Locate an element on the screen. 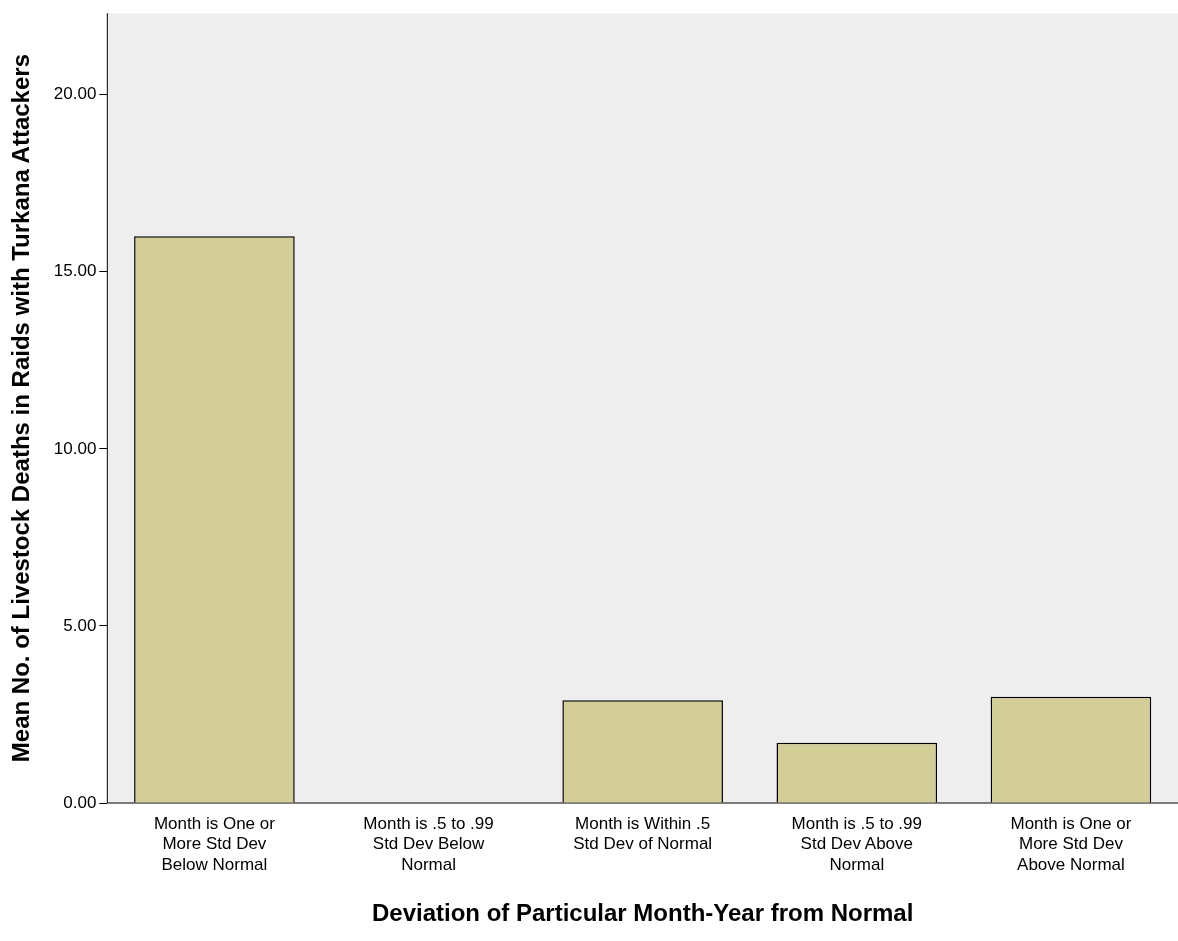 Image resolution: width=1178 pixels, height=941 pixels. x-axis-title: Deviation of Particular Month-Year from Normal is located at coordinates (642, 913).